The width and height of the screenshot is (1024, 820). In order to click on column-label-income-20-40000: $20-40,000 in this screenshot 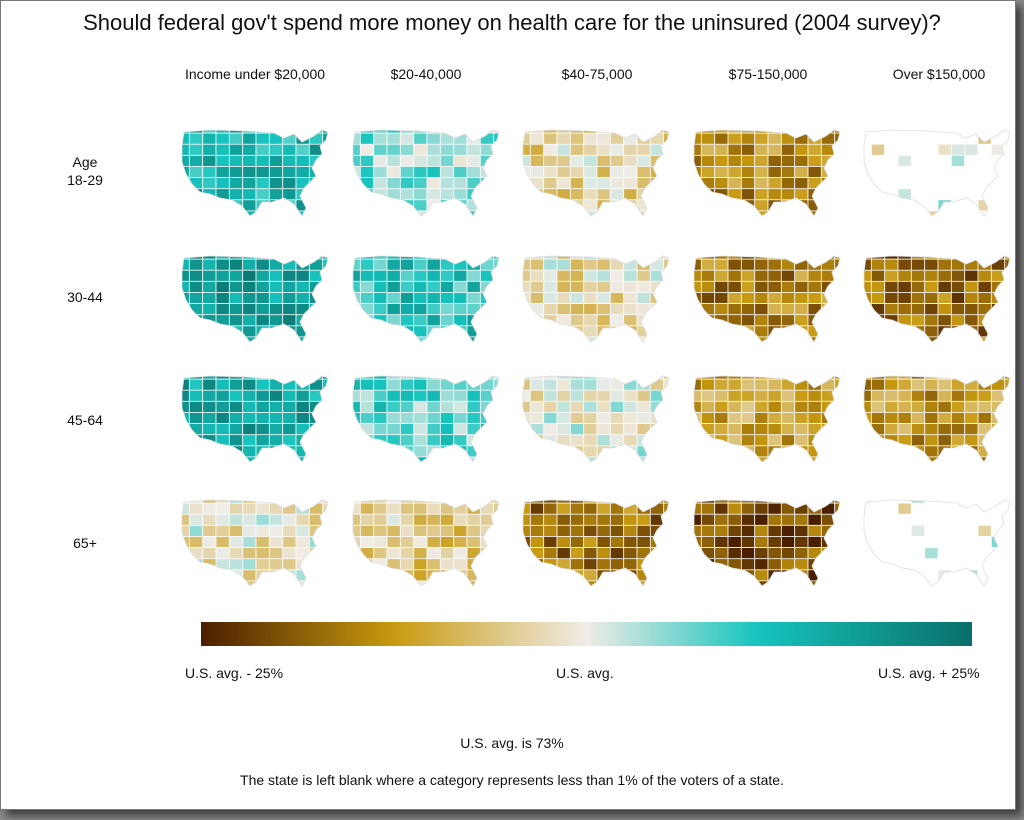, I will do `click(426, 74)`.